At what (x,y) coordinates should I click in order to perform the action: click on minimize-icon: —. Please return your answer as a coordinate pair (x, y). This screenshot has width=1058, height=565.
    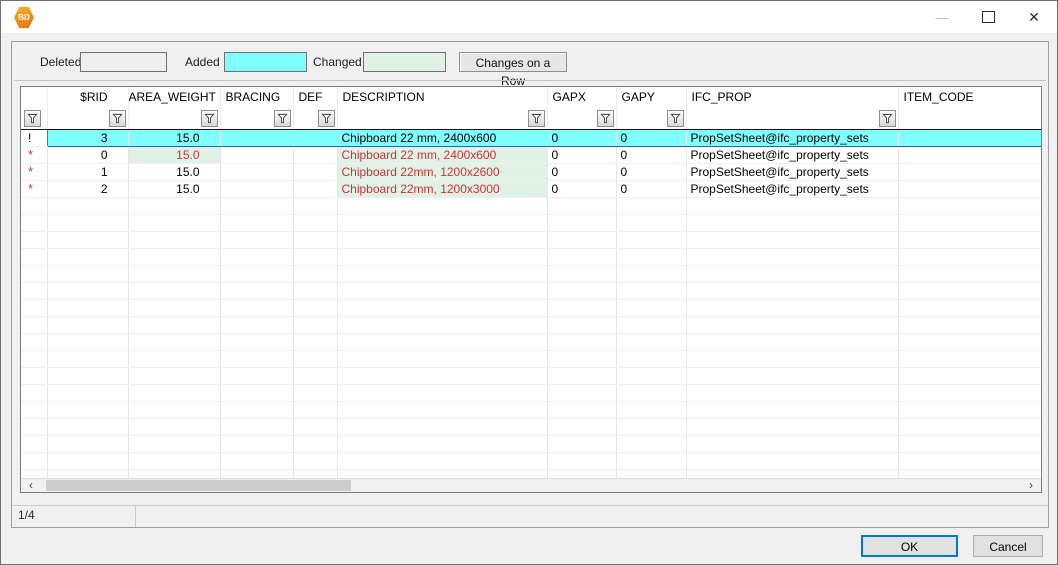
    Looking at the image, I should click on (942, 17).